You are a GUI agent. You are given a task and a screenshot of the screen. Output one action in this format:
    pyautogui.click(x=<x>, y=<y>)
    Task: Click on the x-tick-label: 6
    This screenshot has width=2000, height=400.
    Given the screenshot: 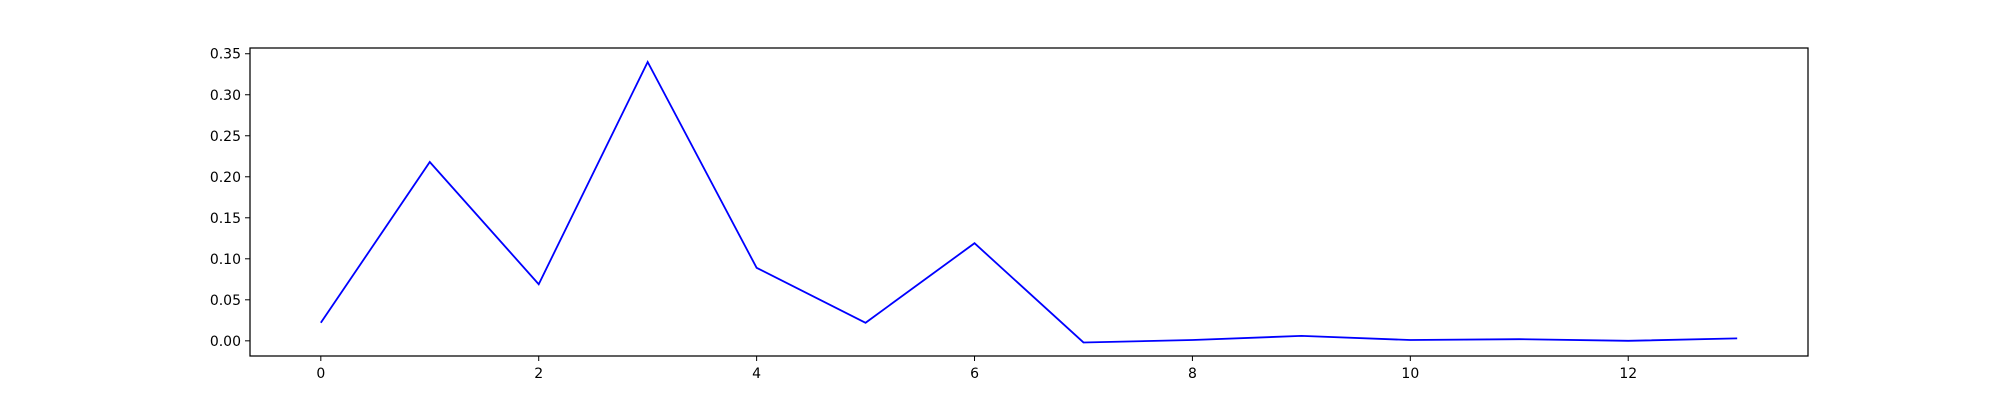 What is the action you would take?
    pyautogui.click(x=974, y=374)
    